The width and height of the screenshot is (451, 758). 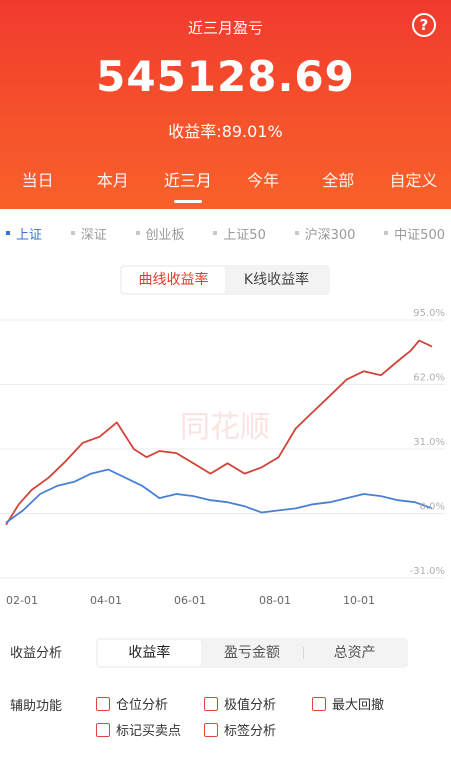 I want to click on toggle-kline-return: K线收益率, so click(x=276, y=280).